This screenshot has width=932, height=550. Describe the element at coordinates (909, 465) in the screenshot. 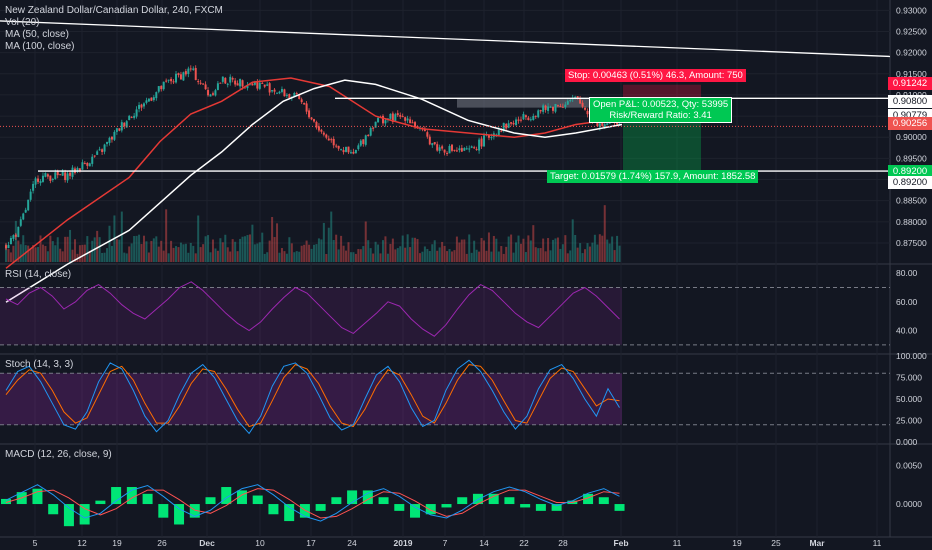

I see `osc-tick-label: 0.0050` at that location.